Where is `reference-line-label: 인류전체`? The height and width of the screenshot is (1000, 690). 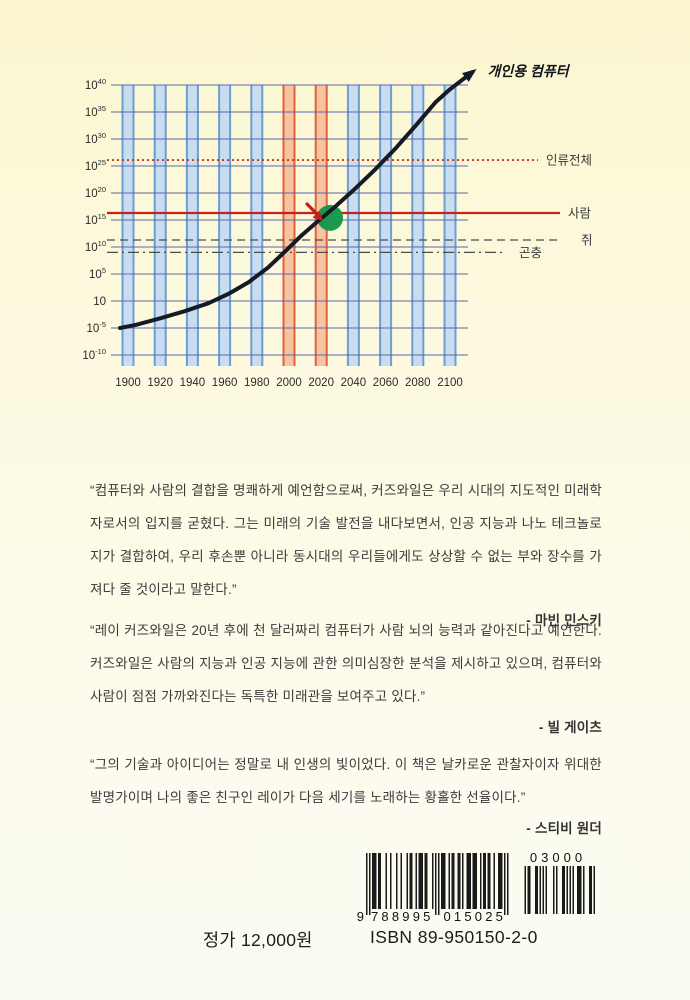
reference-line-label: 인류전체 is located at coordinates (569, 161).